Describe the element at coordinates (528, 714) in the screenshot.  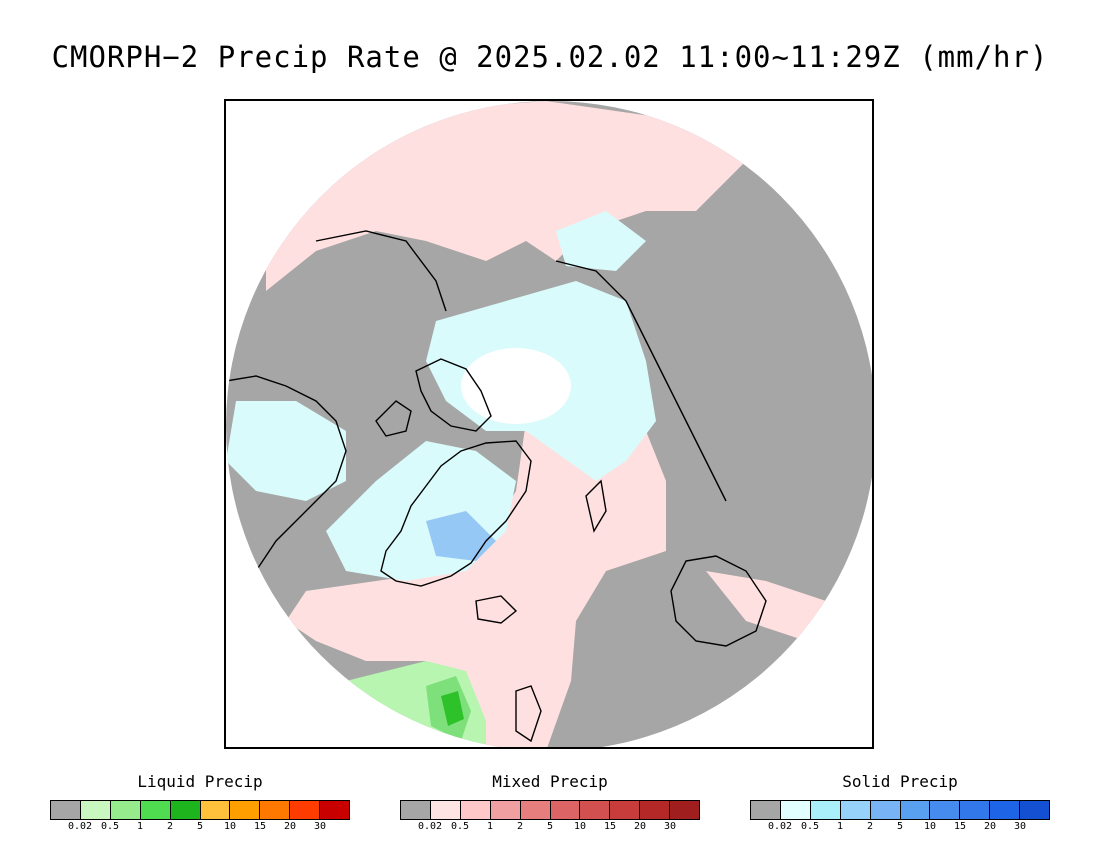
I see `british-isles-coastline` at that location.